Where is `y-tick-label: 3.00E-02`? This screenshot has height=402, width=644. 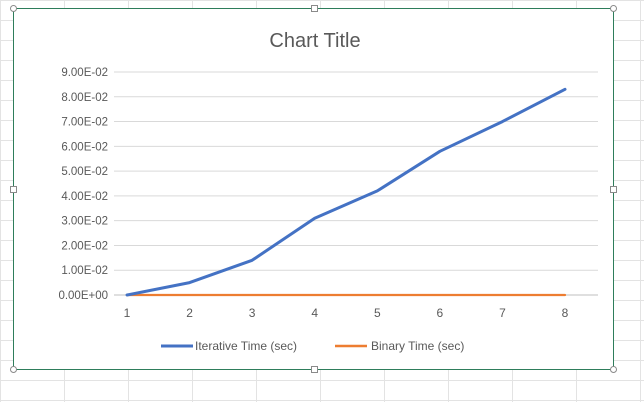 y-tick-label: 3.00E-02 is located at coordinates (84, 222).